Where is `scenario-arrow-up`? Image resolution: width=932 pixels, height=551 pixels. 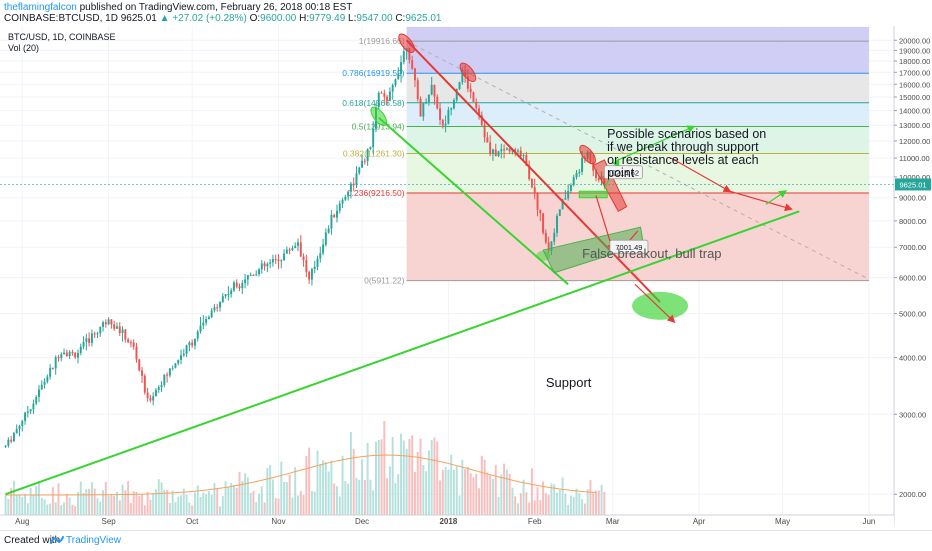 scenario-arrow-up is located at coordinates (776, 197).